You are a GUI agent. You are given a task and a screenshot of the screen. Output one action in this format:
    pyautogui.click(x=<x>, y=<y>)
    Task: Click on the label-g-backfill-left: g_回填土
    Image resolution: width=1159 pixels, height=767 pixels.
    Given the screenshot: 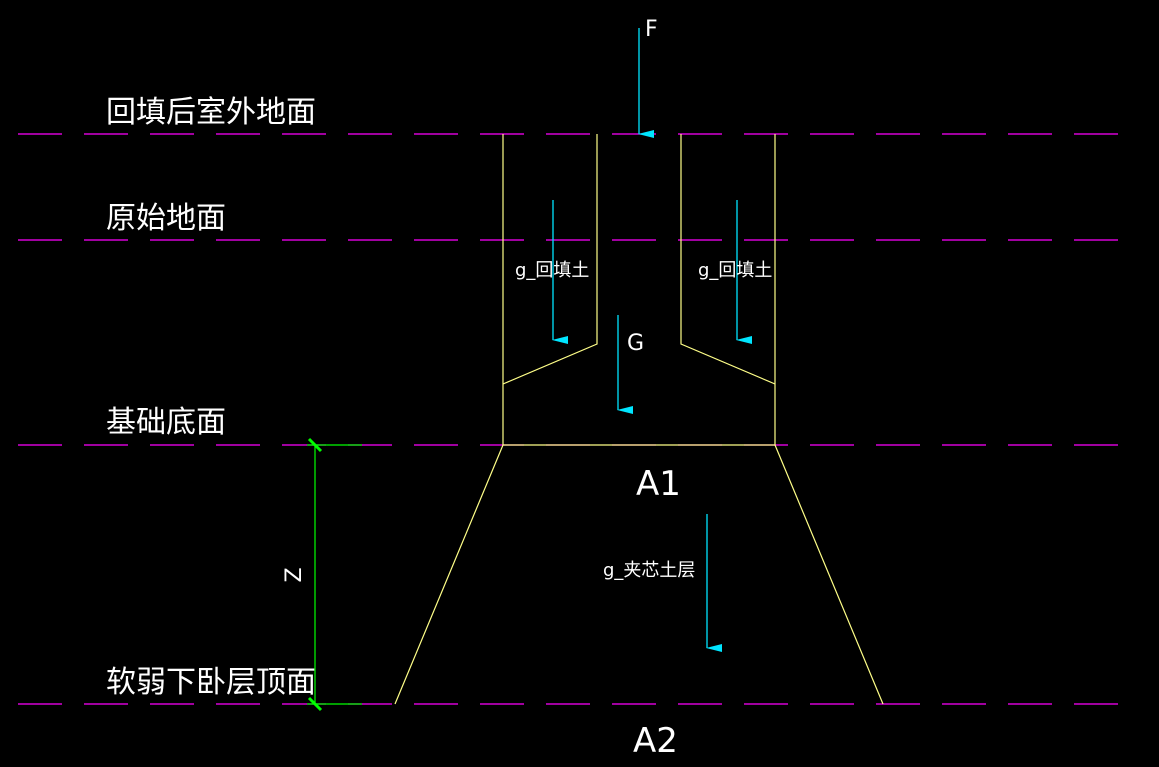 What is the action you would take?
    pyautogui.click(x=552, y=270)
    